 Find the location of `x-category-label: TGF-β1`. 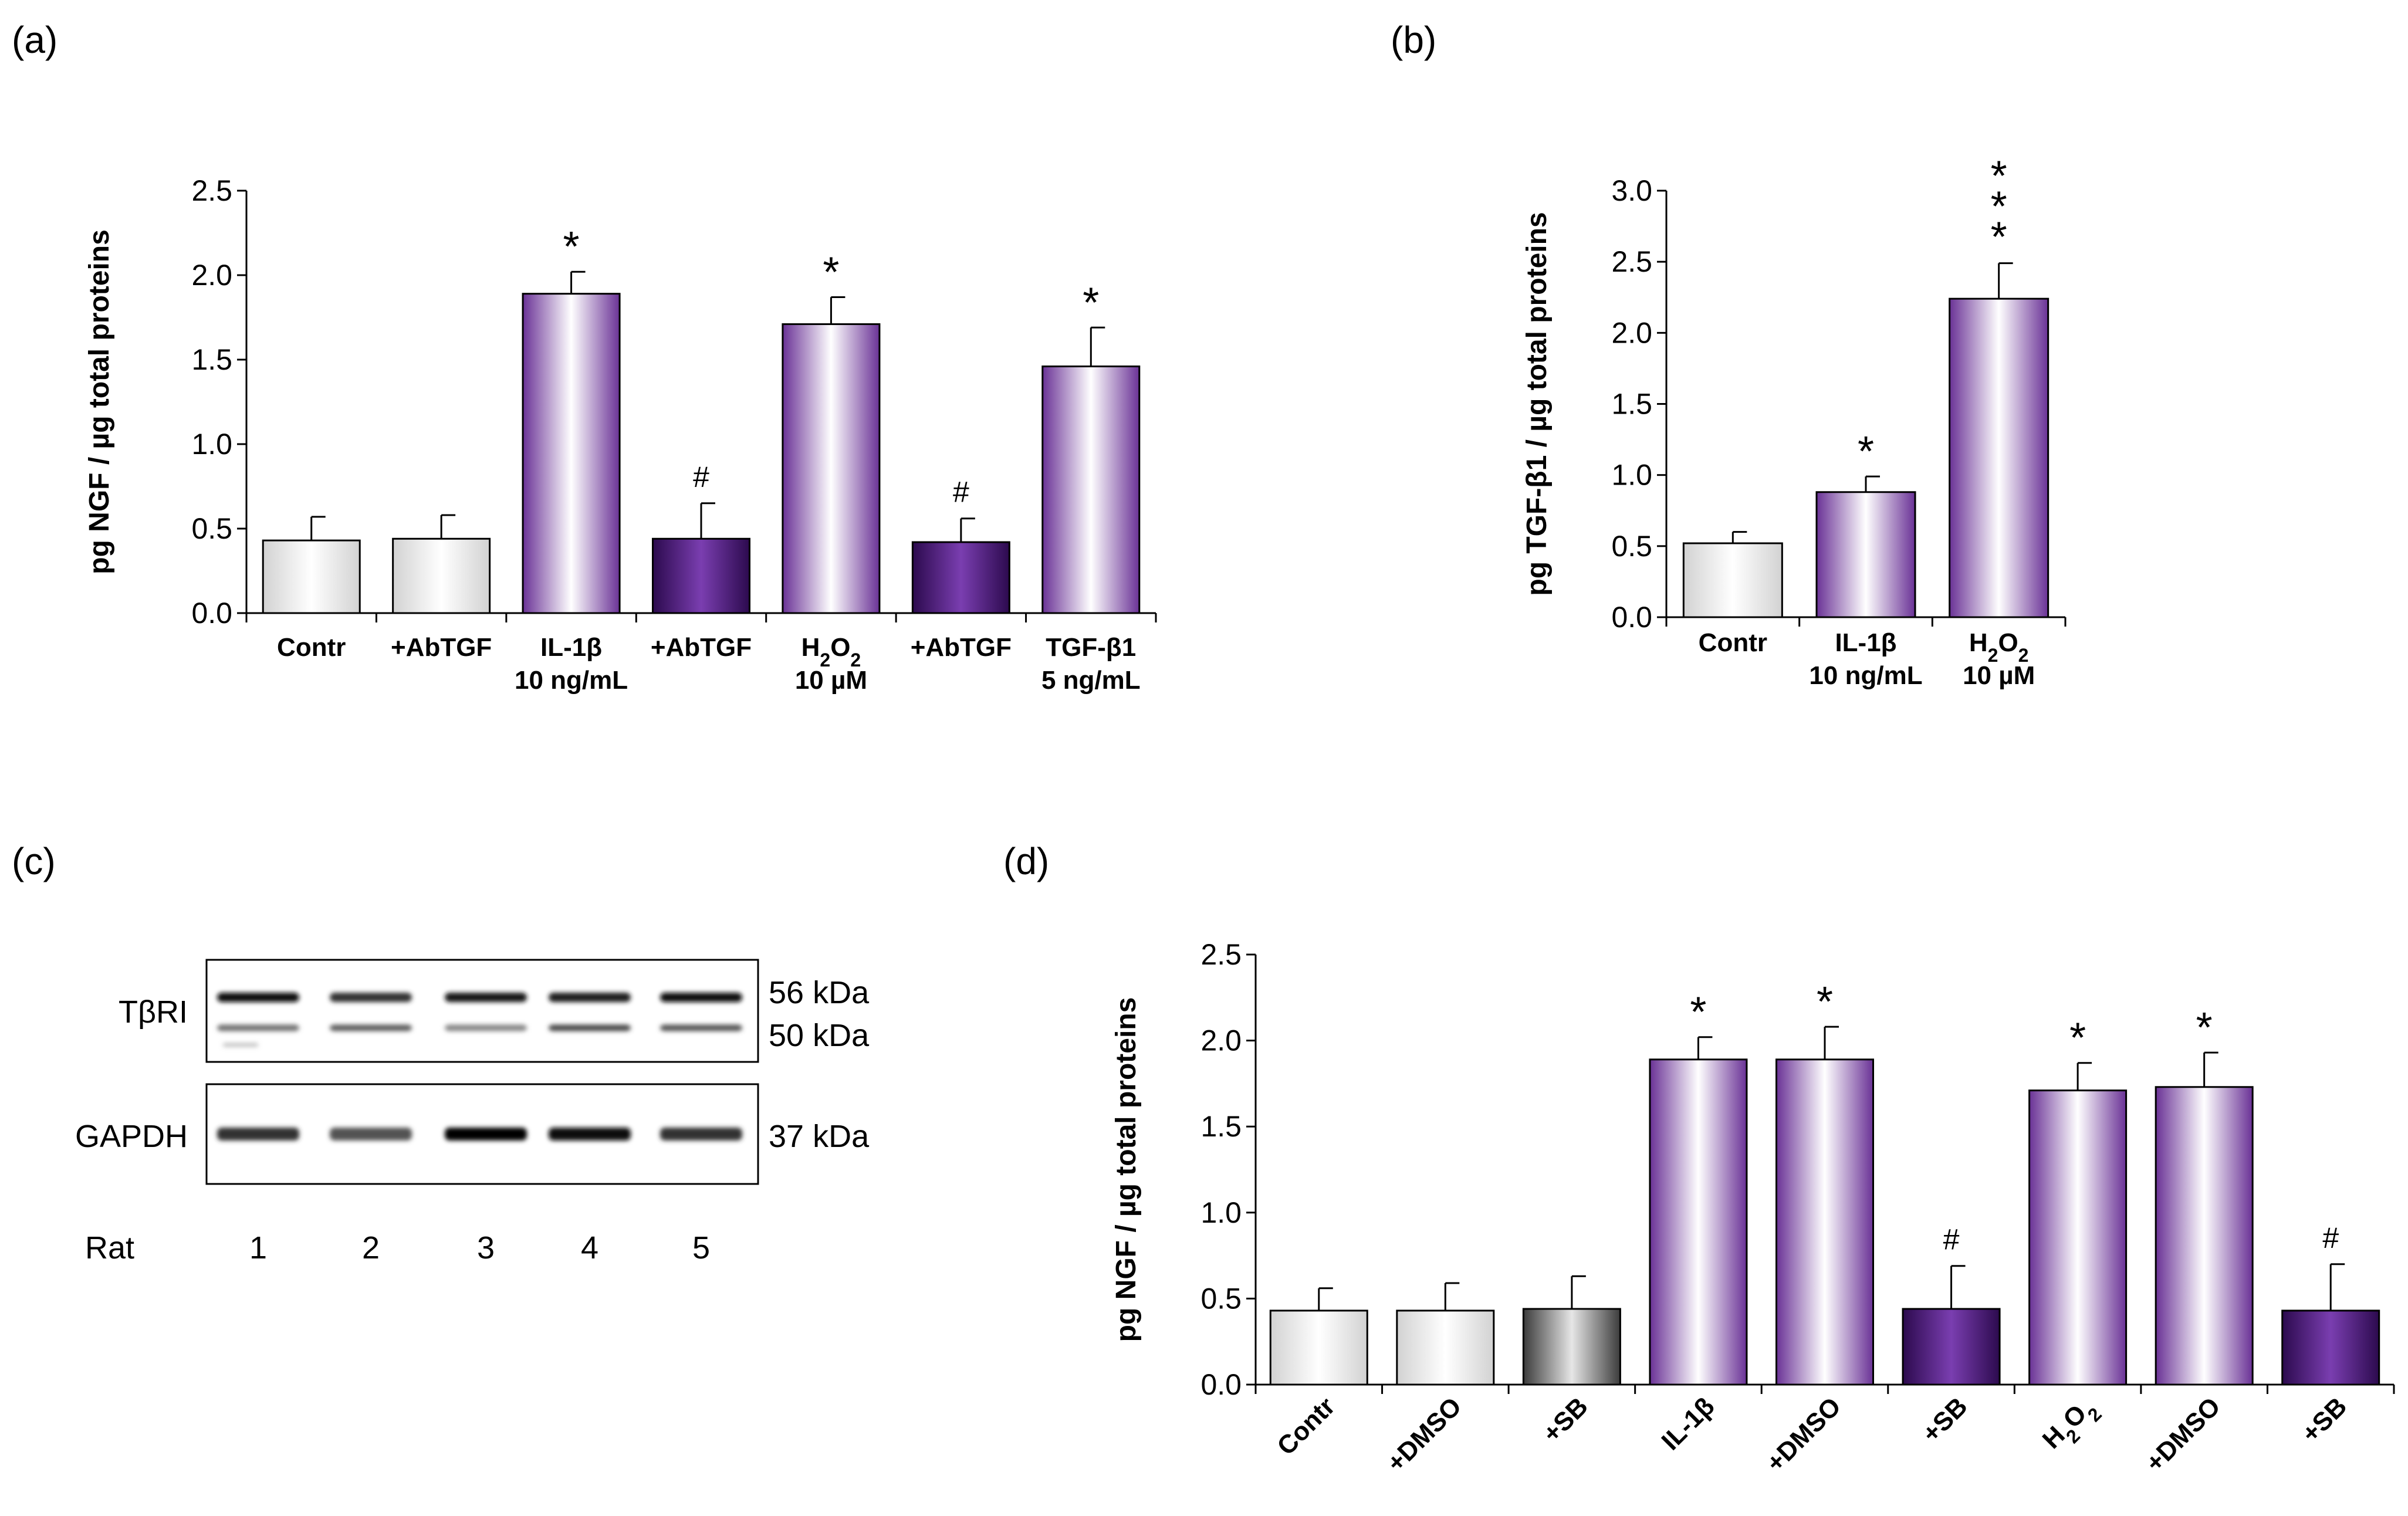

x-category-label: TGF-β1 is located at coordinates (1091, 647).